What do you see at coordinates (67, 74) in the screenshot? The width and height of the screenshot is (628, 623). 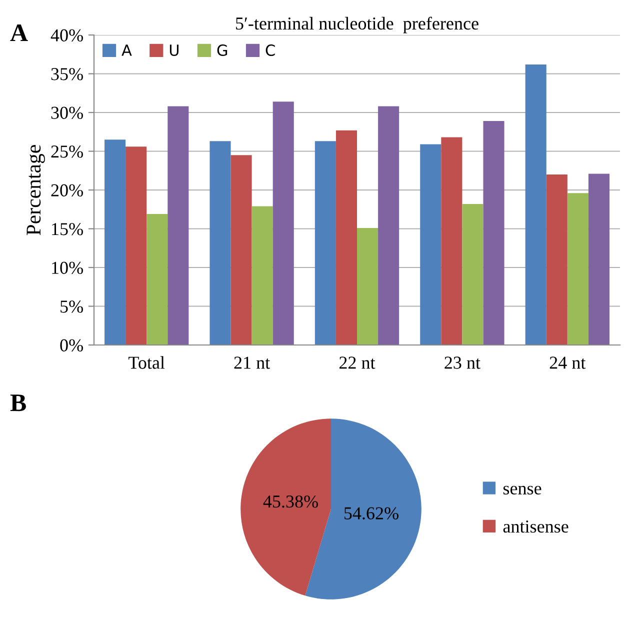 I see `y-tick-label: 35%` at bounding box center [67, 74].